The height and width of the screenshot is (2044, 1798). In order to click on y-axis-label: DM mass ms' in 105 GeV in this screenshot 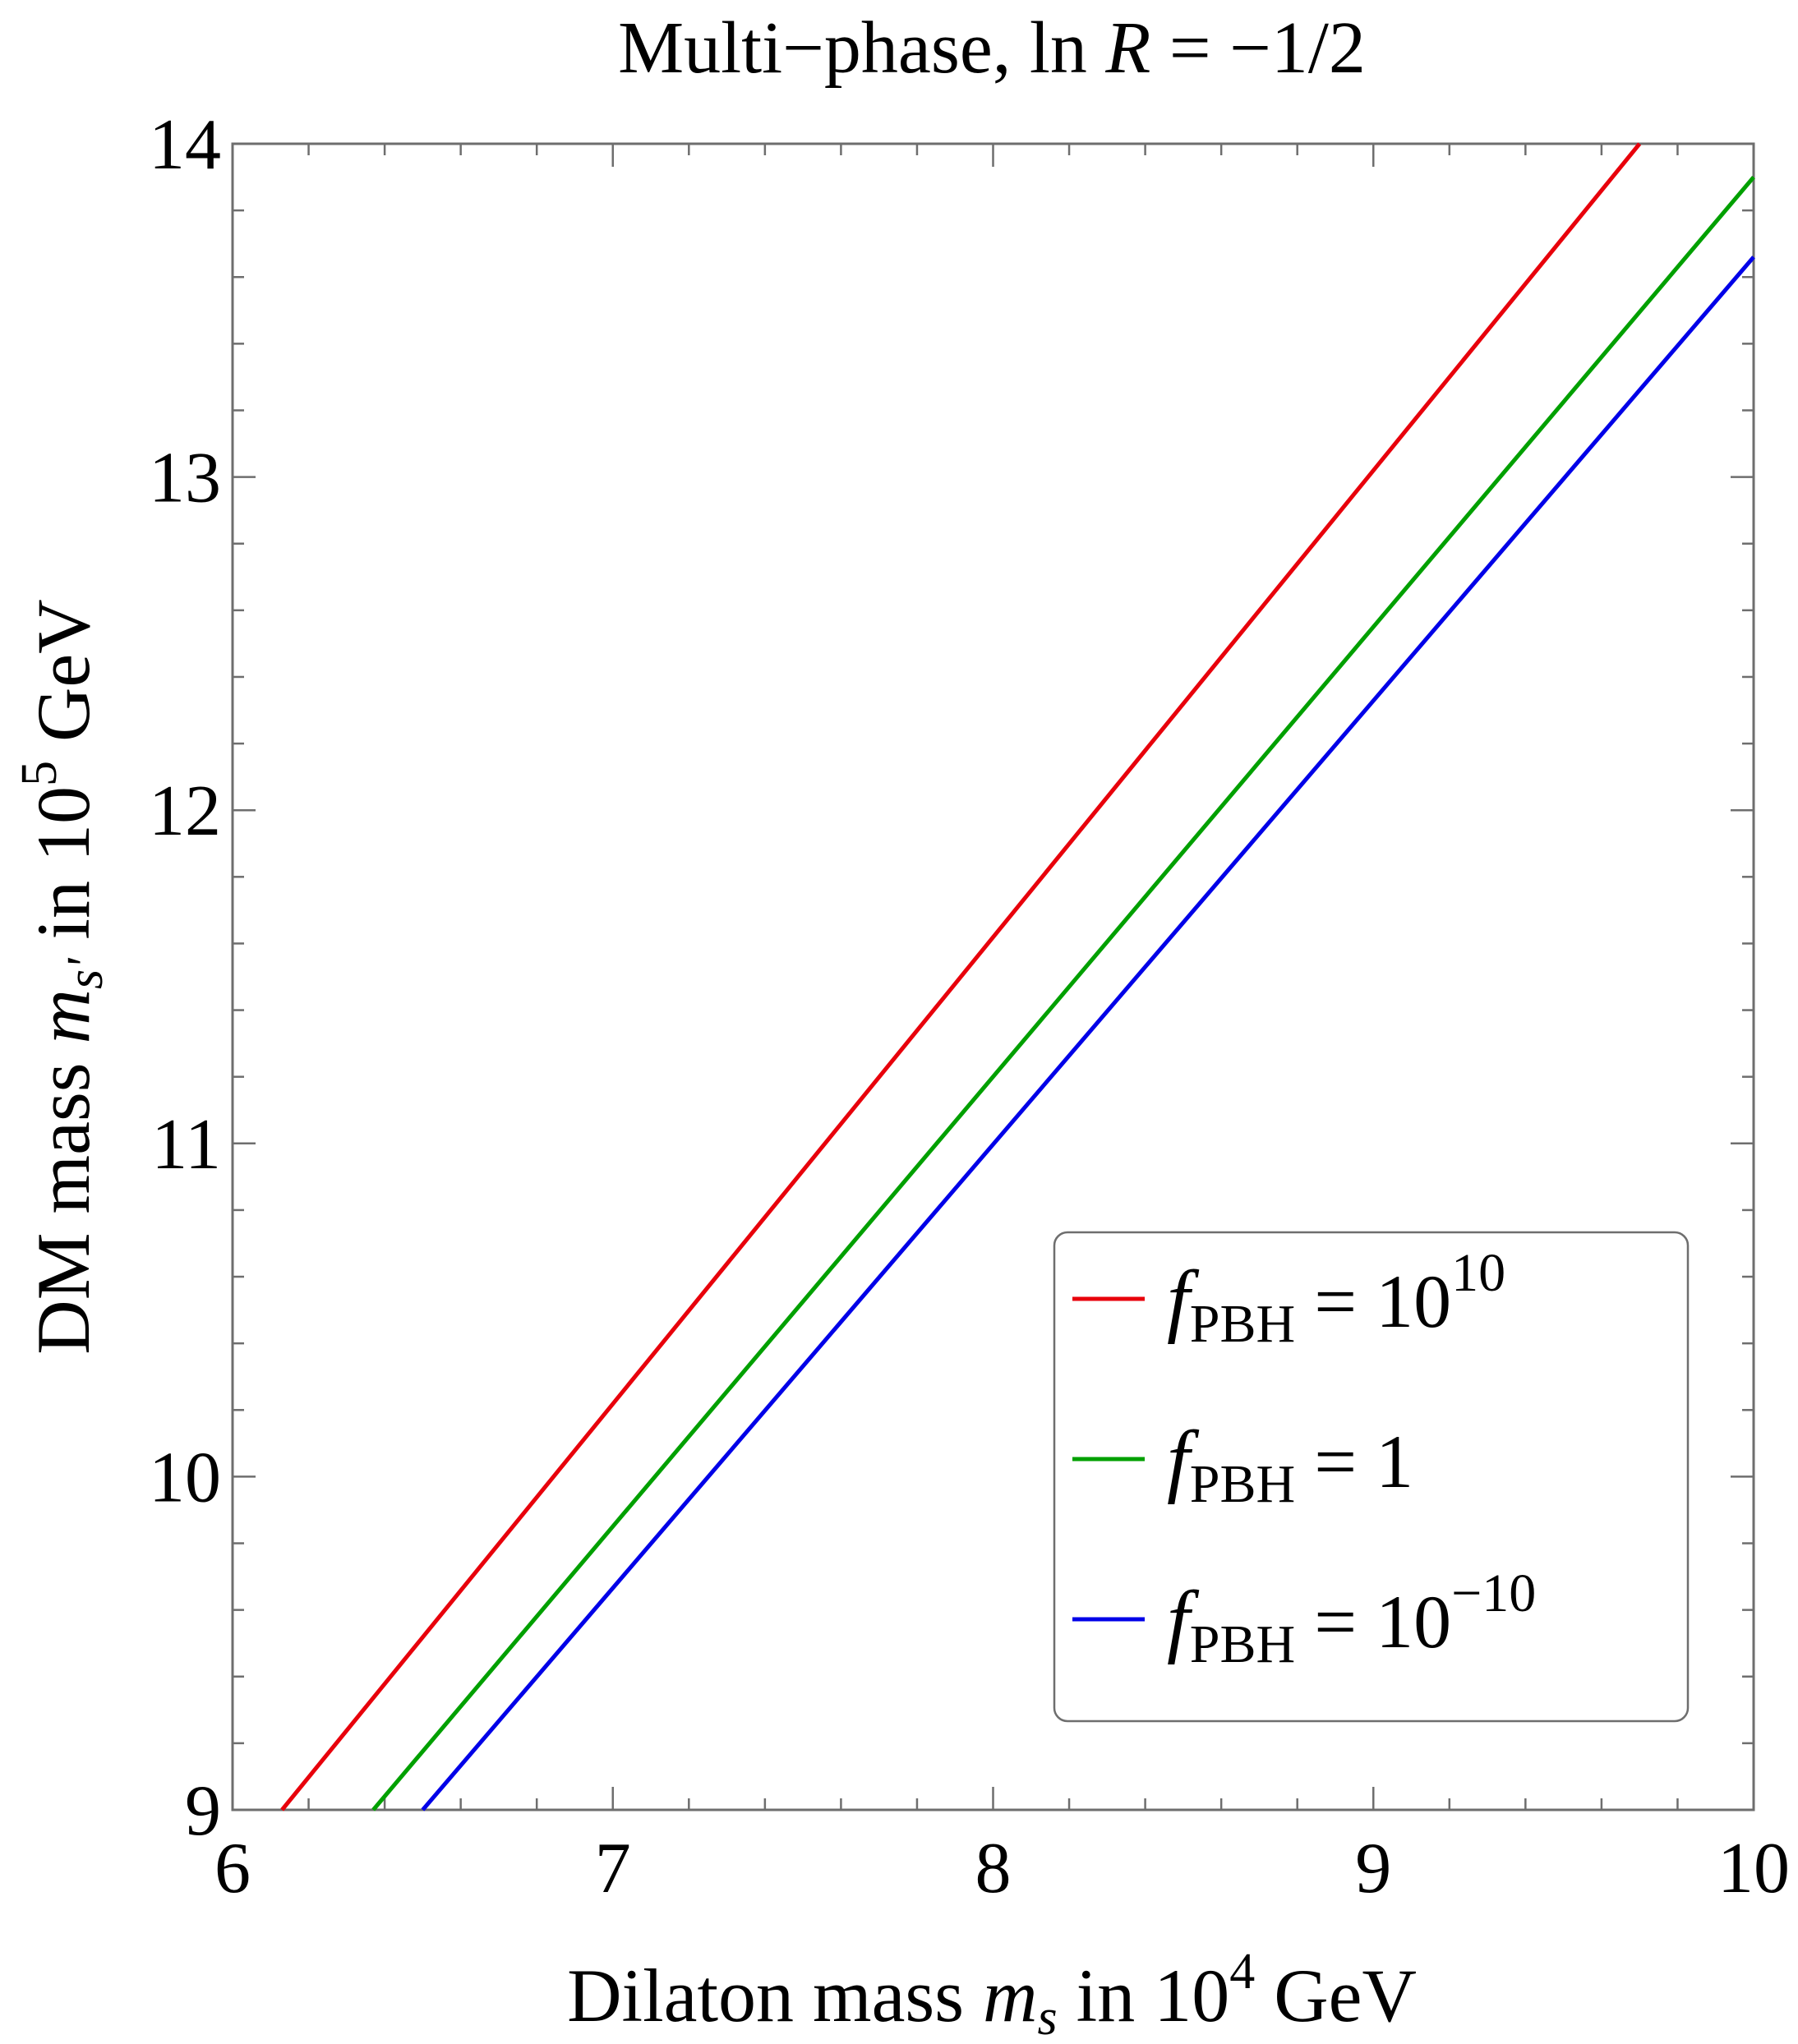, I will do `click(63, 977)`.